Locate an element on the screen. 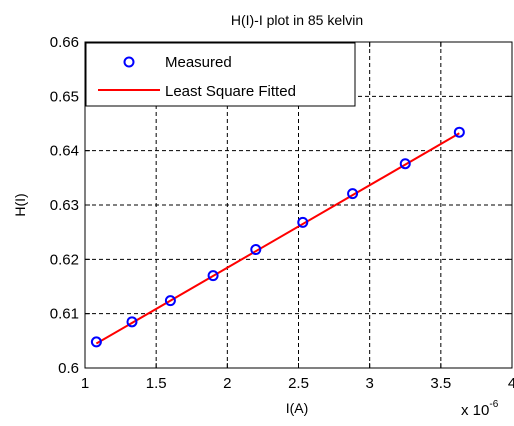  x-tick-label: 1.5 is located at coordinates (156, 383).